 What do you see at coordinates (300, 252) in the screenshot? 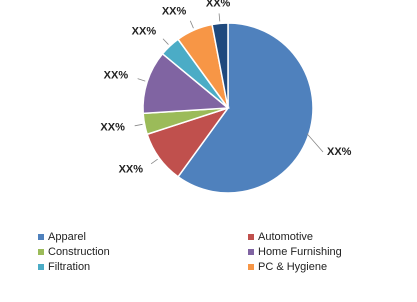
I see `legend-label: Home Furnishing` at bounding box center [300, 252].